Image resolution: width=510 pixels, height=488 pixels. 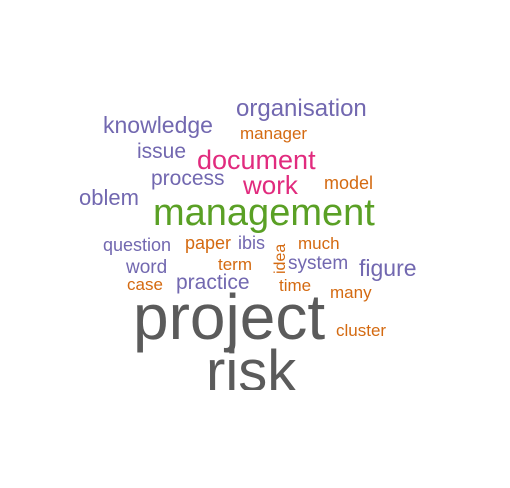 What do you see at coordinates (274, 133) in the screenshot?
I see `word-manager: manager` at bounding box center [274, 133].